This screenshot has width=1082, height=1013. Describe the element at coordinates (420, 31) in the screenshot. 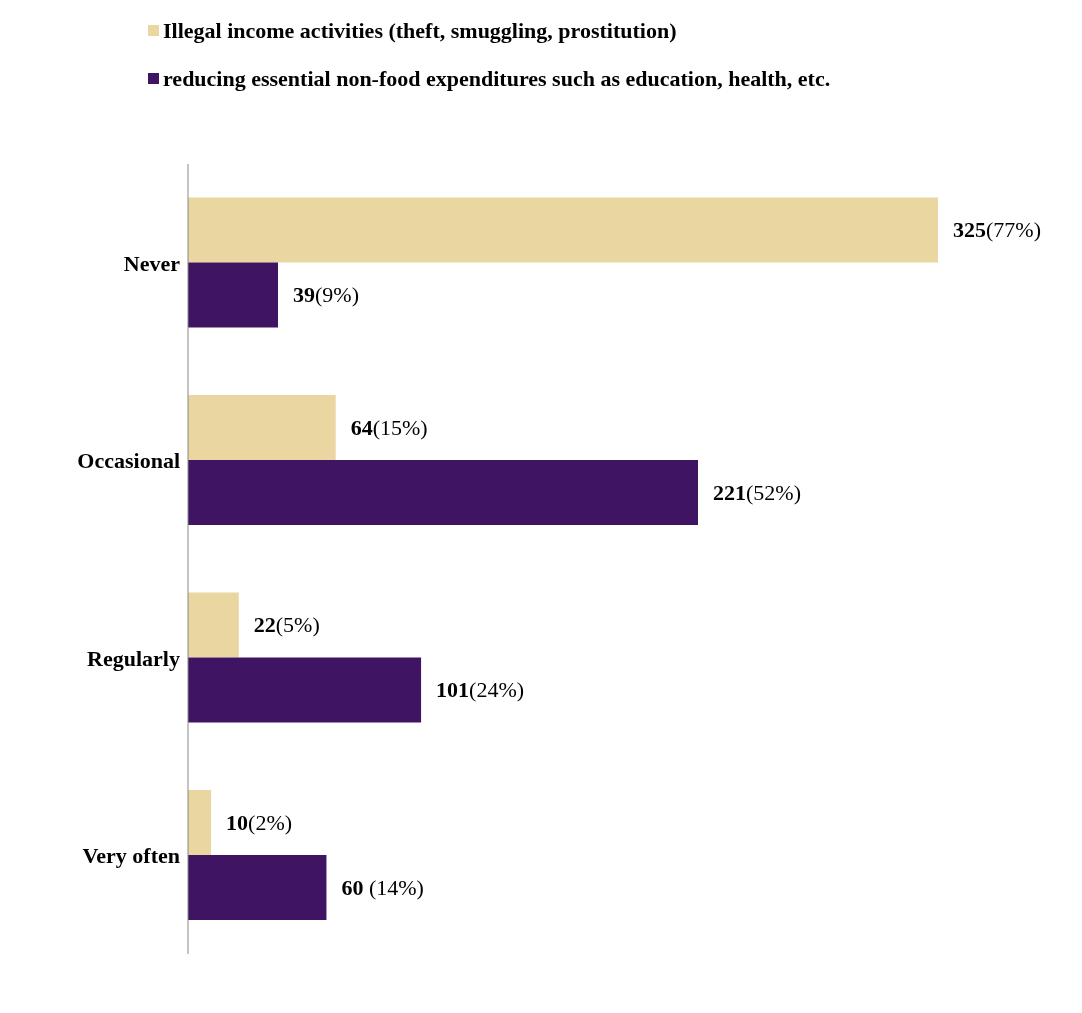

I see `legend-label: Illegal income activities (theft, smuggling, prostitution)` at that location.